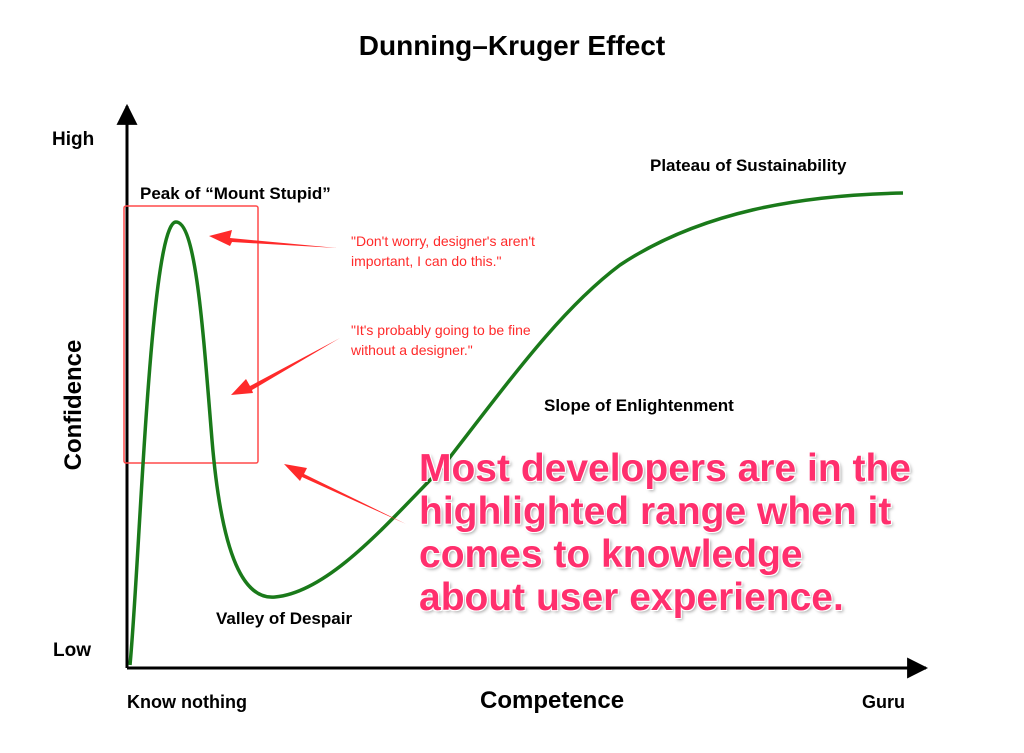 The image size is (1024, 753). What do you see at coordinates (552, 700) in the screenshot?
I see `x-axis-title: Competence` at bounding box center [552, 700].